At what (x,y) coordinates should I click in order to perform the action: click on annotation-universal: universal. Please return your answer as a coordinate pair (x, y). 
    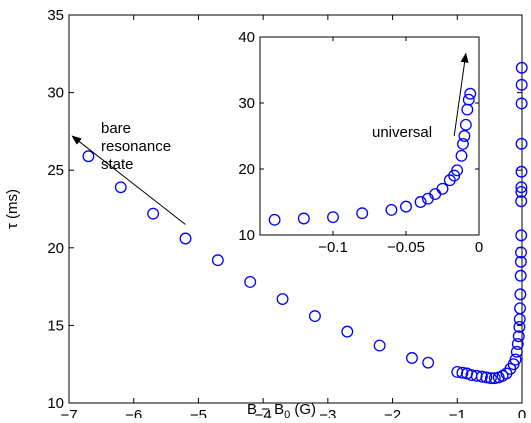
    Looking at the image, I should click on (402, 132).